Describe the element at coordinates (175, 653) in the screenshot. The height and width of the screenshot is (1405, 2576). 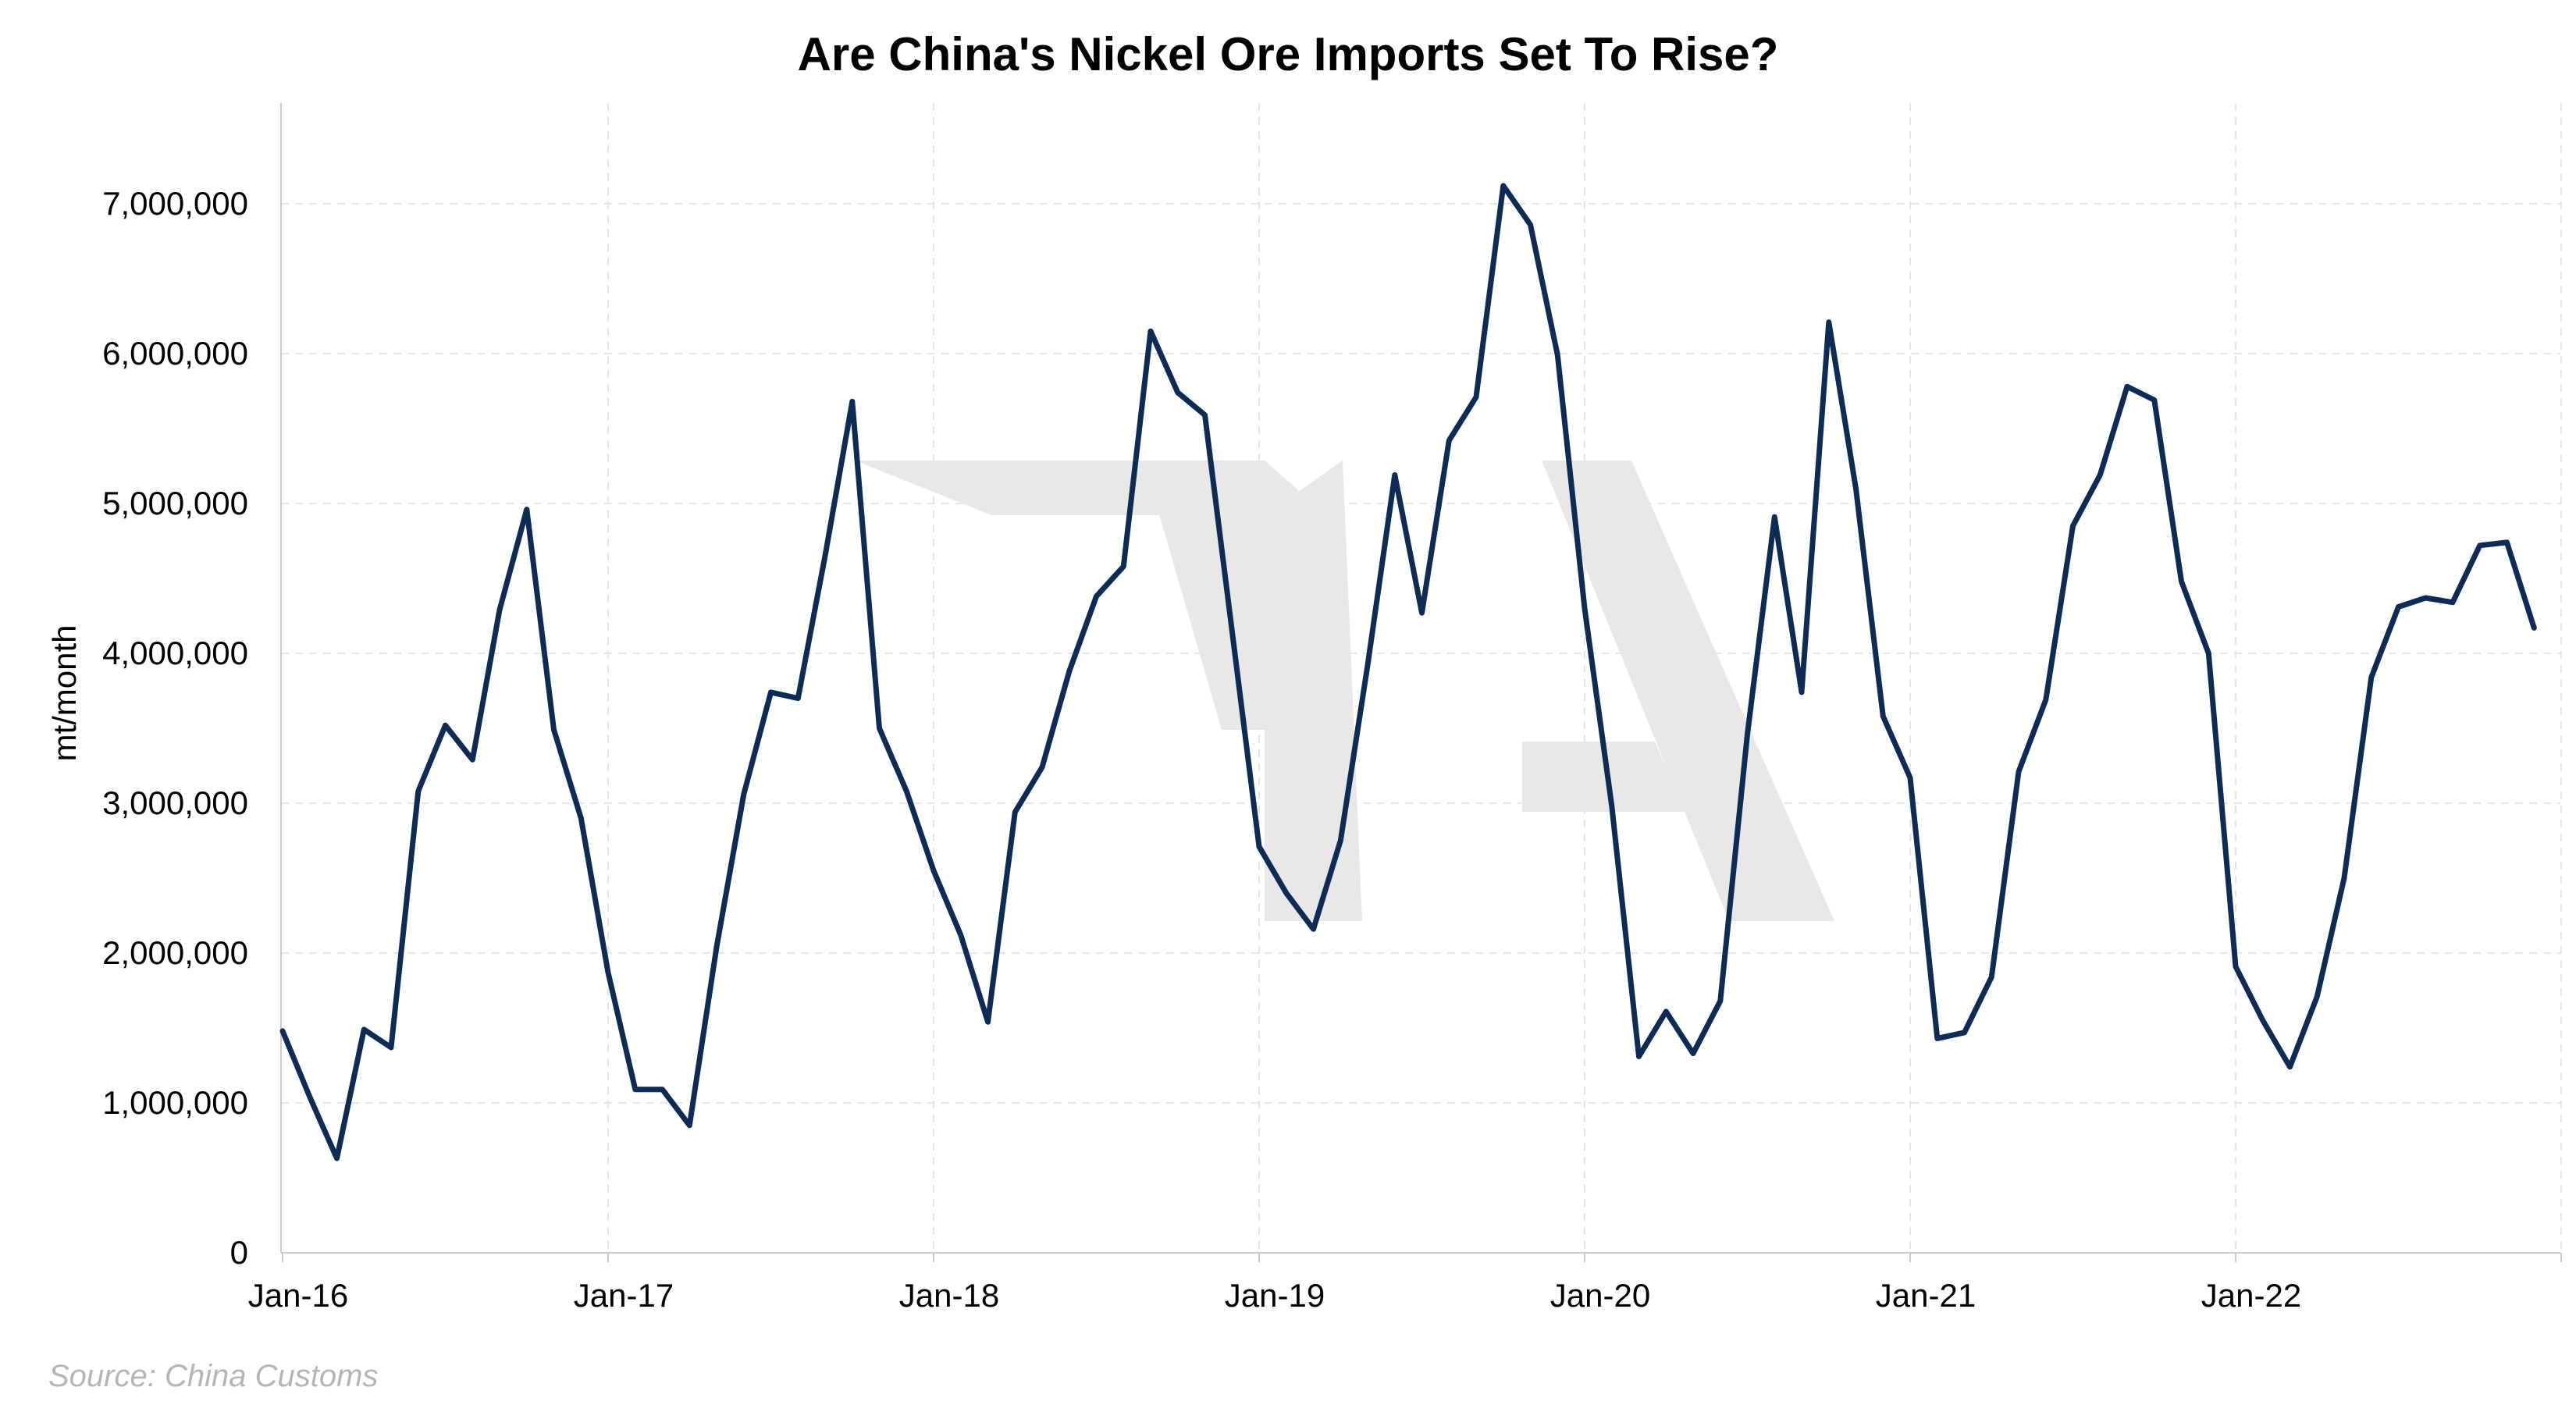
I see `y-tick-label: 4,000,000` at that location.